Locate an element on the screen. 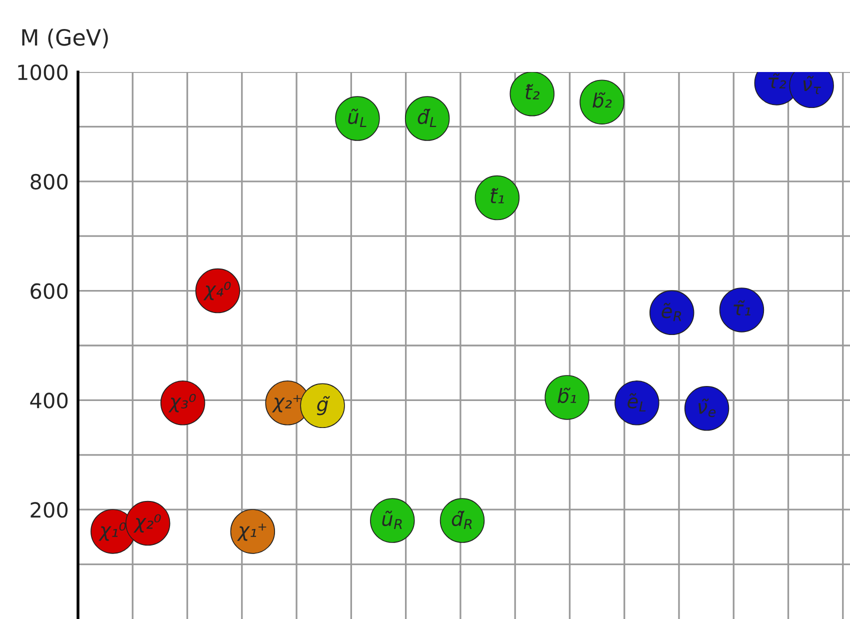  x-tick-label: ν̃$_{τ}$ is located at coordinates (812, 85).